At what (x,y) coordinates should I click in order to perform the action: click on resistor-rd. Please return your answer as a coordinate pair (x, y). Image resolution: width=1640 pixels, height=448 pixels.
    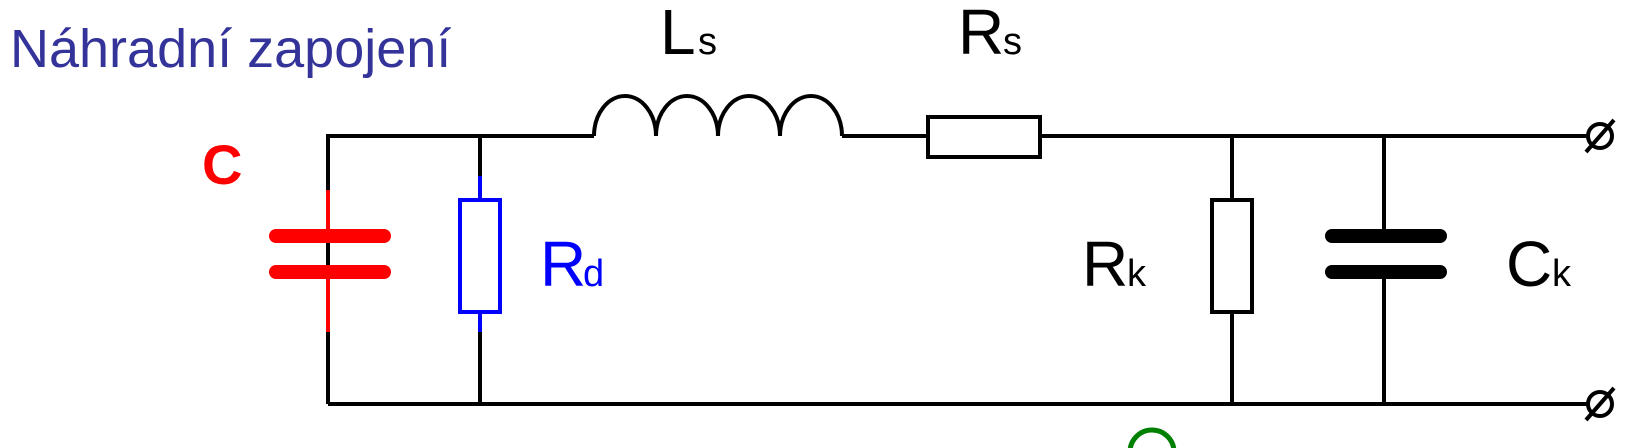
    Looking at the image, I should click on (480, 270).